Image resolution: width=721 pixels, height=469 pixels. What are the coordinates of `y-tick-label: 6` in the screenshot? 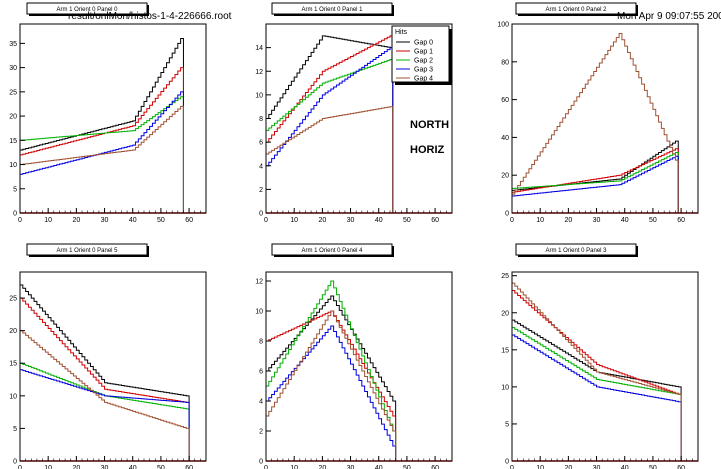 It's located at (261, 372).